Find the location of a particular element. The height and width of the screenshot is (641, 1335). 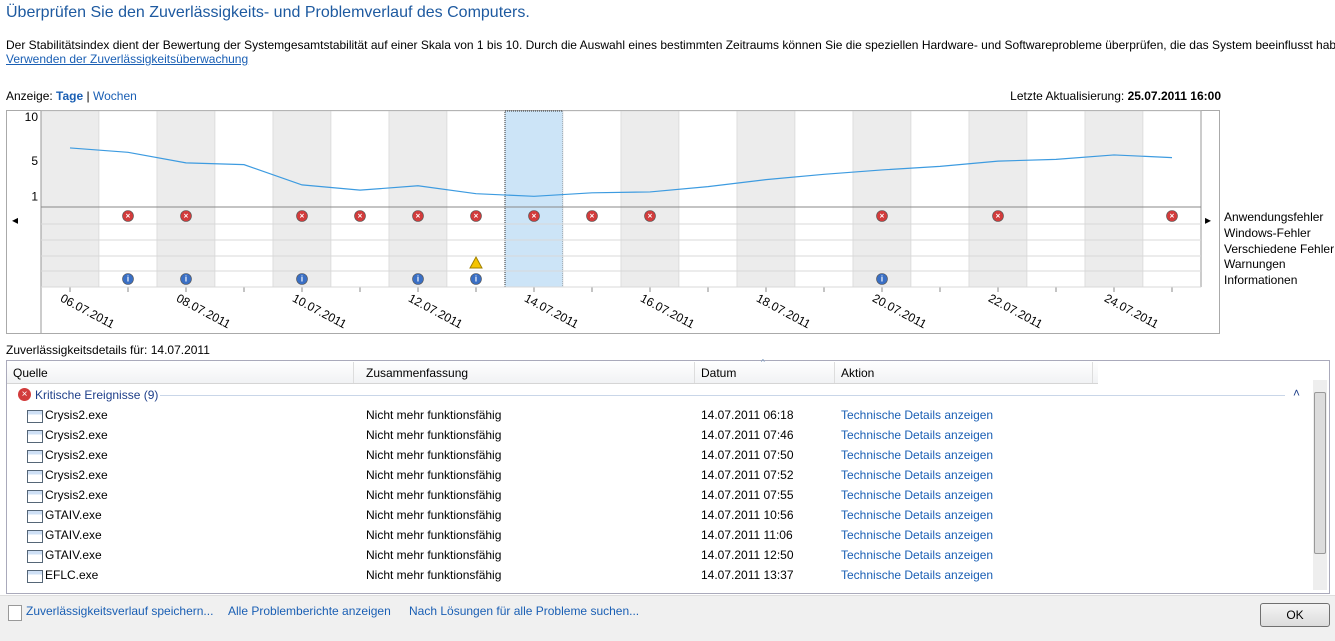

stability-line is located at coordinates (621, 172).